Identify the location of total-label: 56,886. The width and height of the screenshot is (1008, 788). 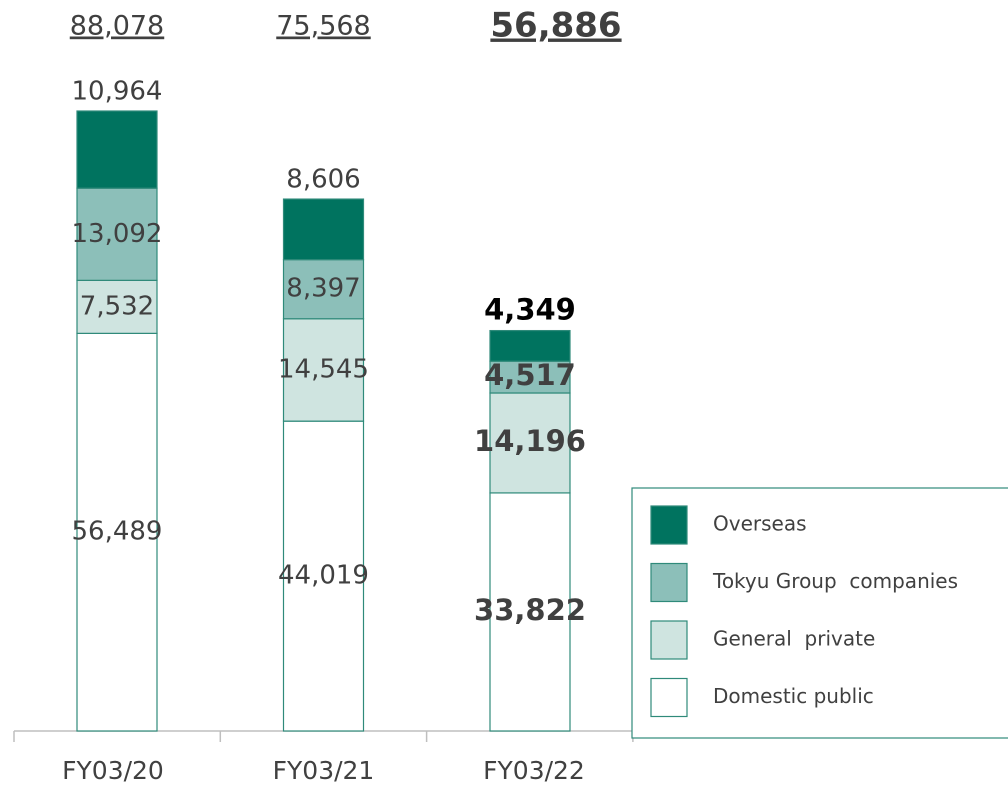
(555, 26).